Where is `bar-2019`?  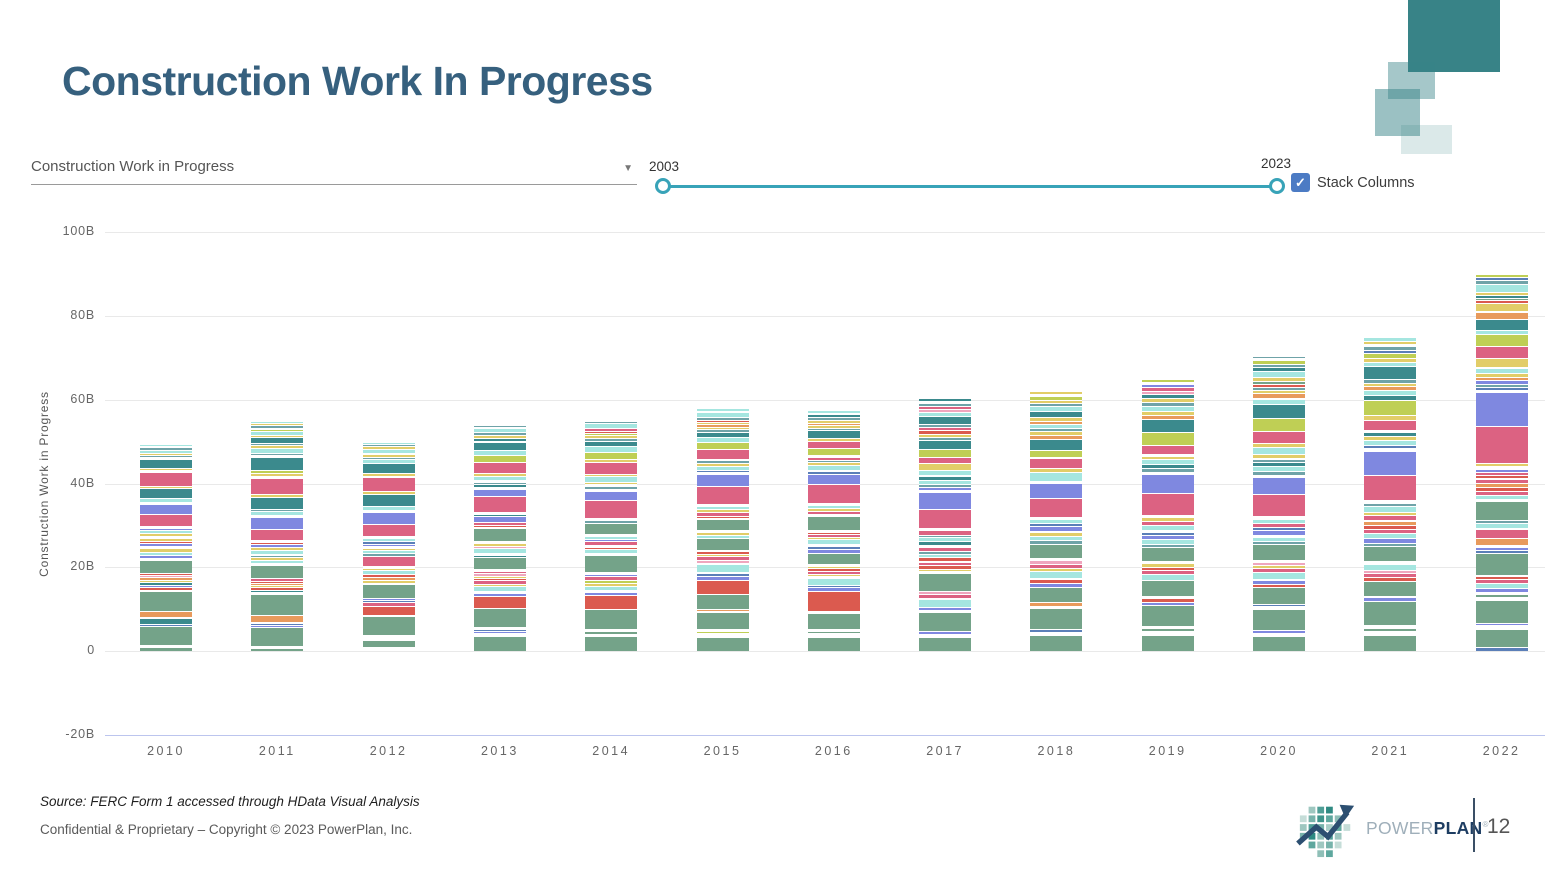 bar-2019 is located at coordinates (1167, 514).